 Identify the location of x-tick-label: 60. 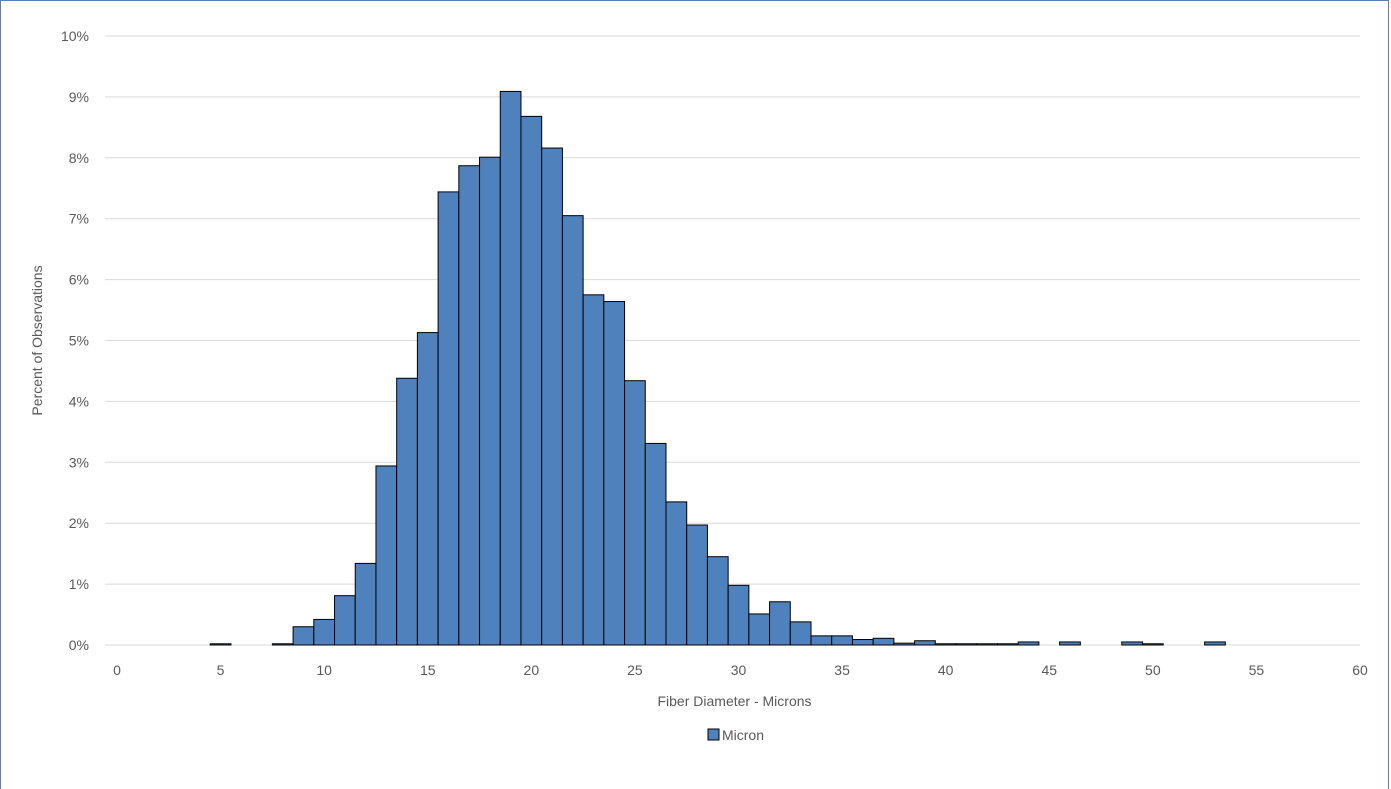
(1360, 670).